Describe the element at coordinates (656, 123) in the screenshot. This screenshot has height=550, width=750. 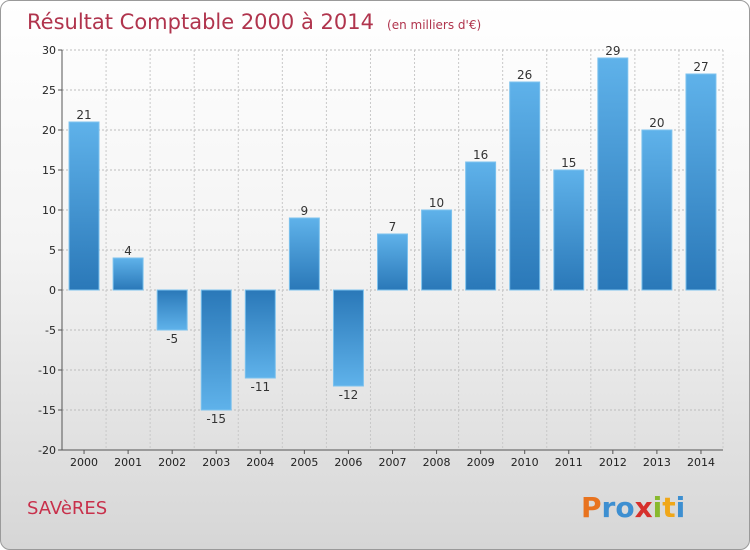
I see `value-label-2013: 20` at that location.